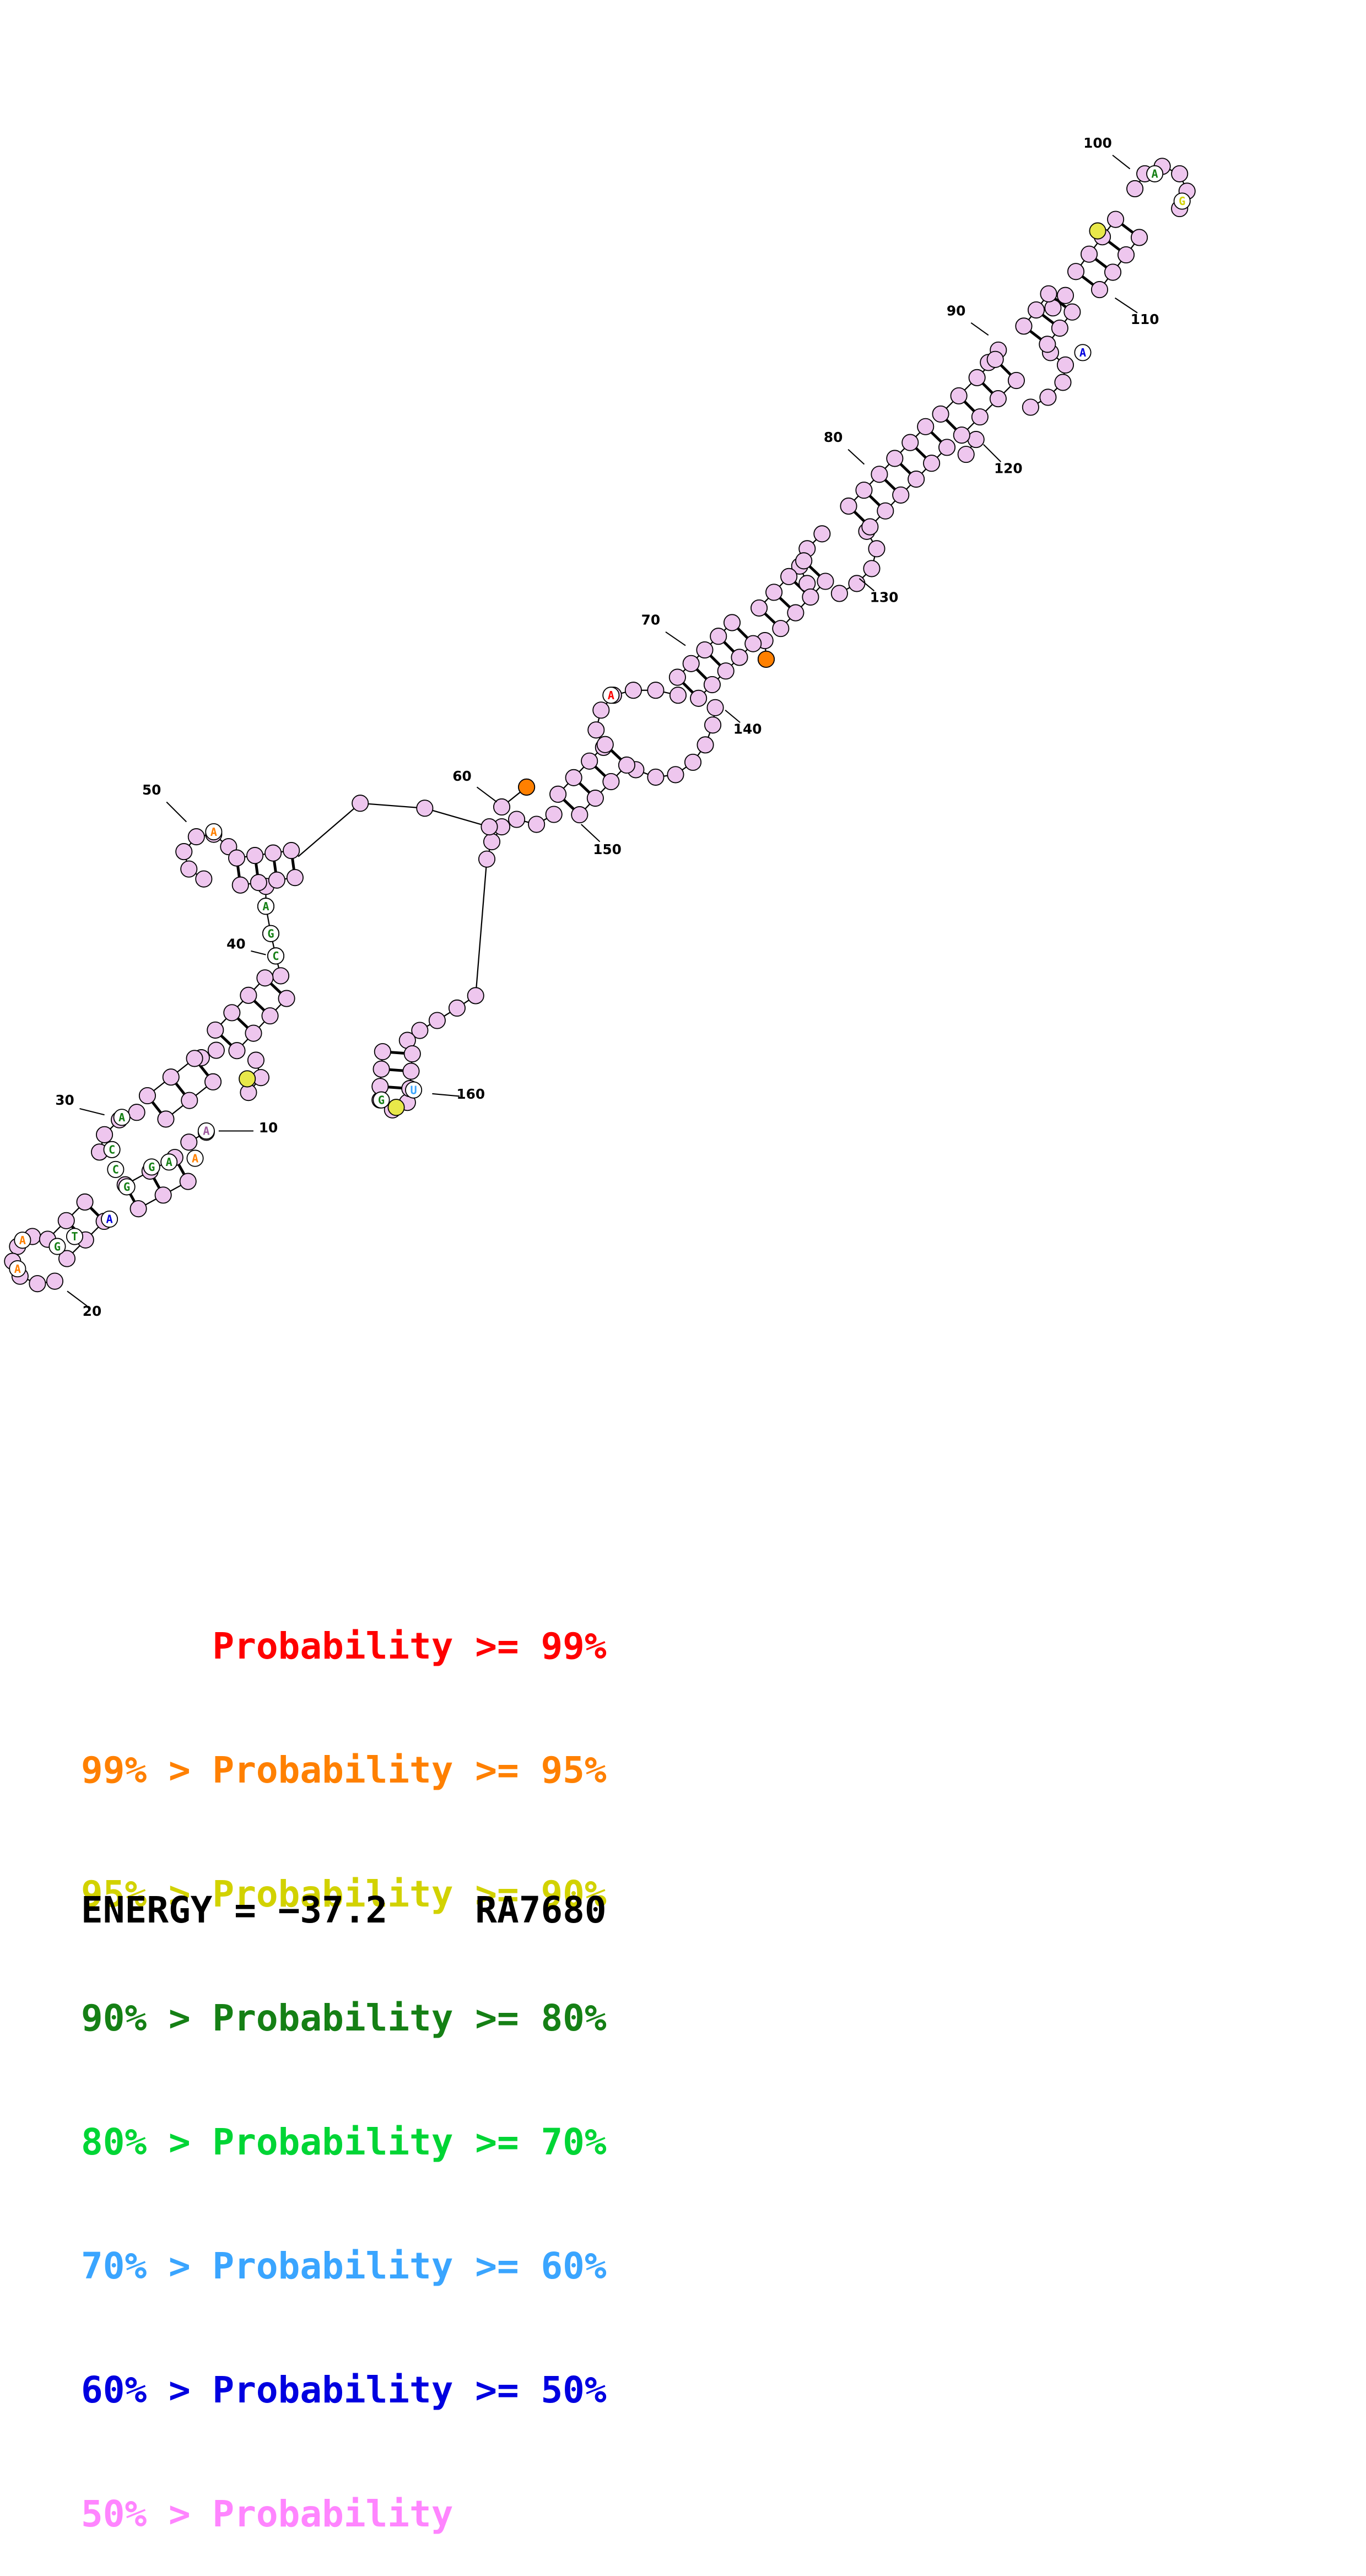 This screenshot has height=2576, width=1366. Describe the element at coordinates (344, 2018) in the screenshot. I see `legend-line-80: 90% > Probability >= 80%` at that location.